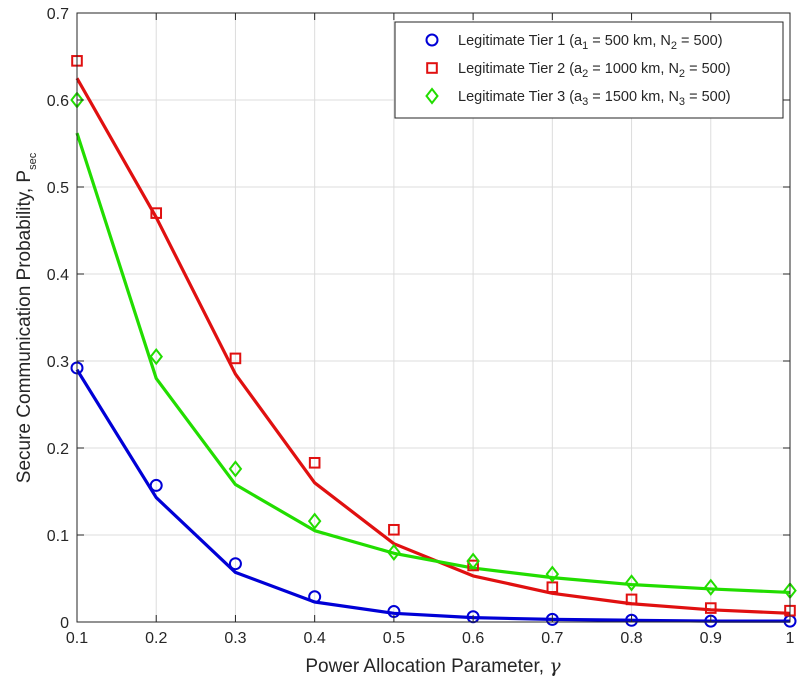 Image resolution: width=804 pixels, height=688 pixels. What do you see at coordinates (156, 638) in the screenshot?
I see `x-tick-label: 0.2` at bounding box center [156, 638].